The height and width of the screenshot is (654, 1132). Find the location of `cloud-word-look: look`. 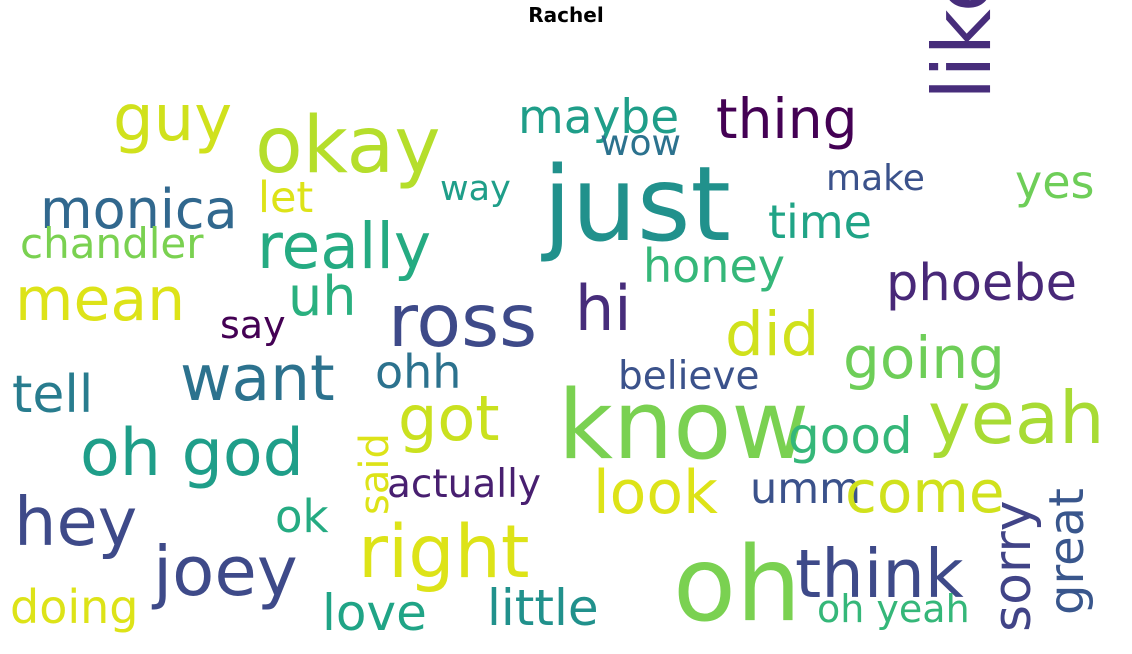

cloud-word-look: look is located at coordinates (655, 493).